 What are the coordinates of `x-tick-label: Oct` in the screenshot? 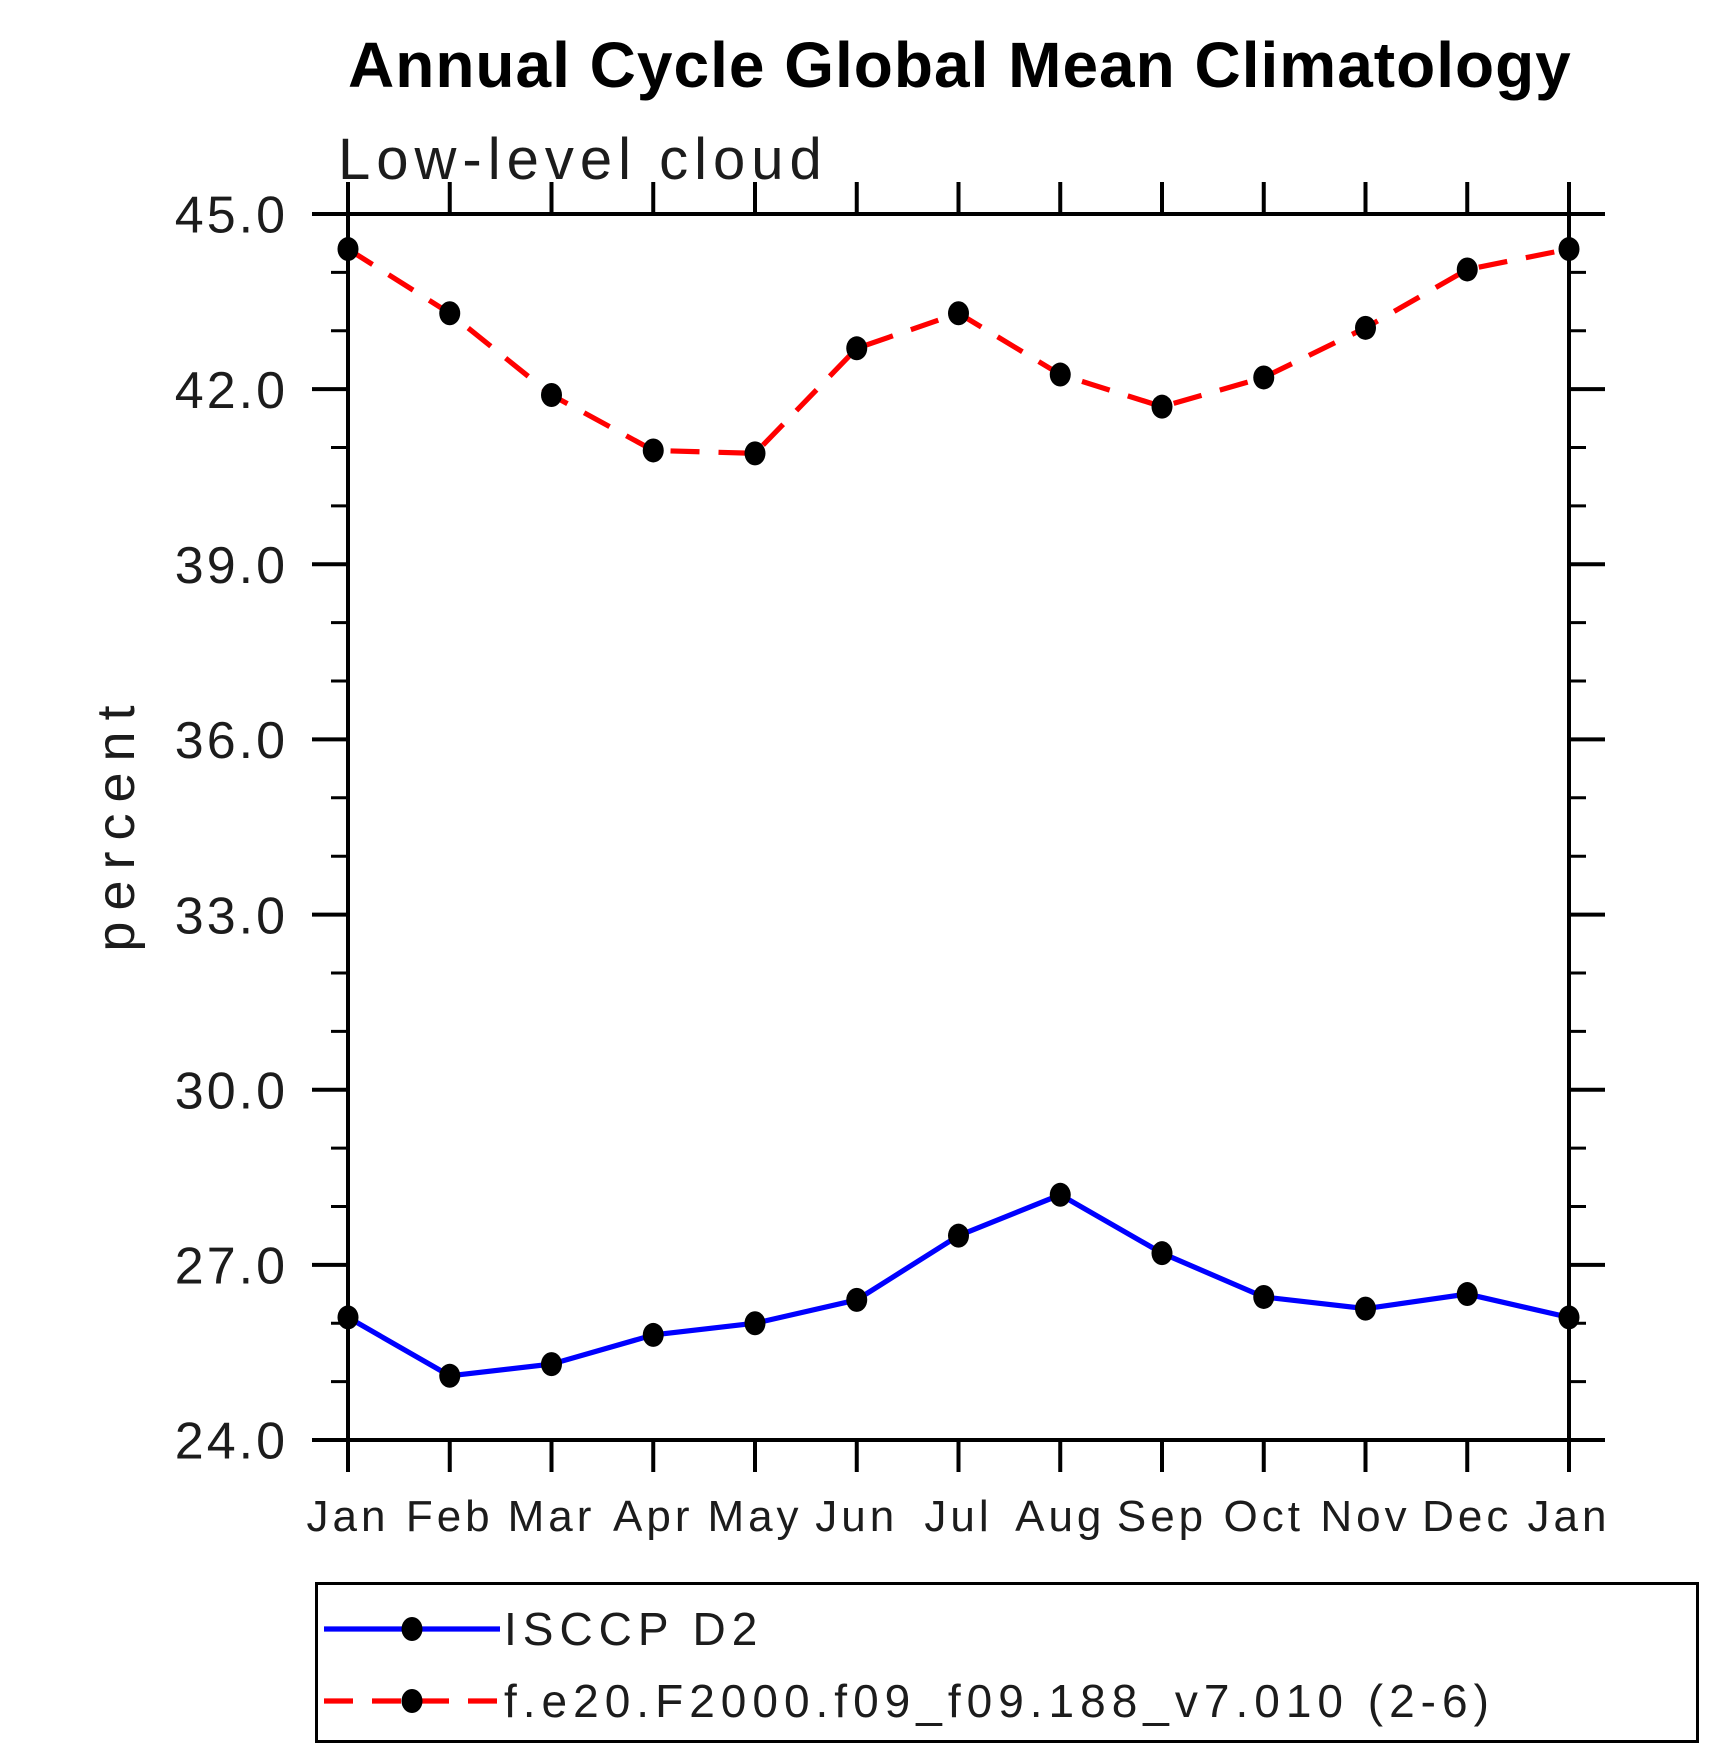 It's located at (1264, 1516).